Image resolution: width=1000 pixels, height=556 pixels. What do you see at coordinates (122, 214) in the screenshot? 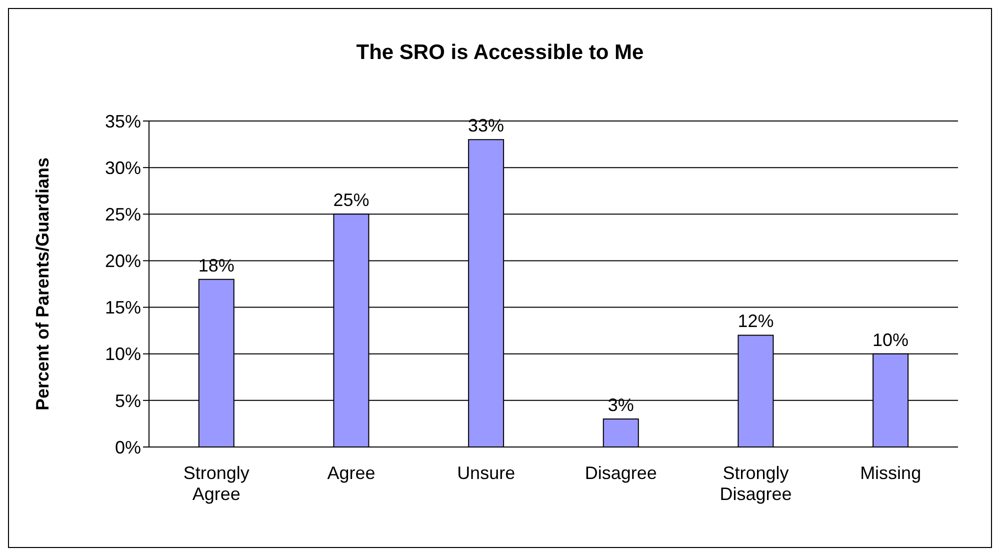
I see `y-tick-label: 25%` at bounding box center [122, 214].